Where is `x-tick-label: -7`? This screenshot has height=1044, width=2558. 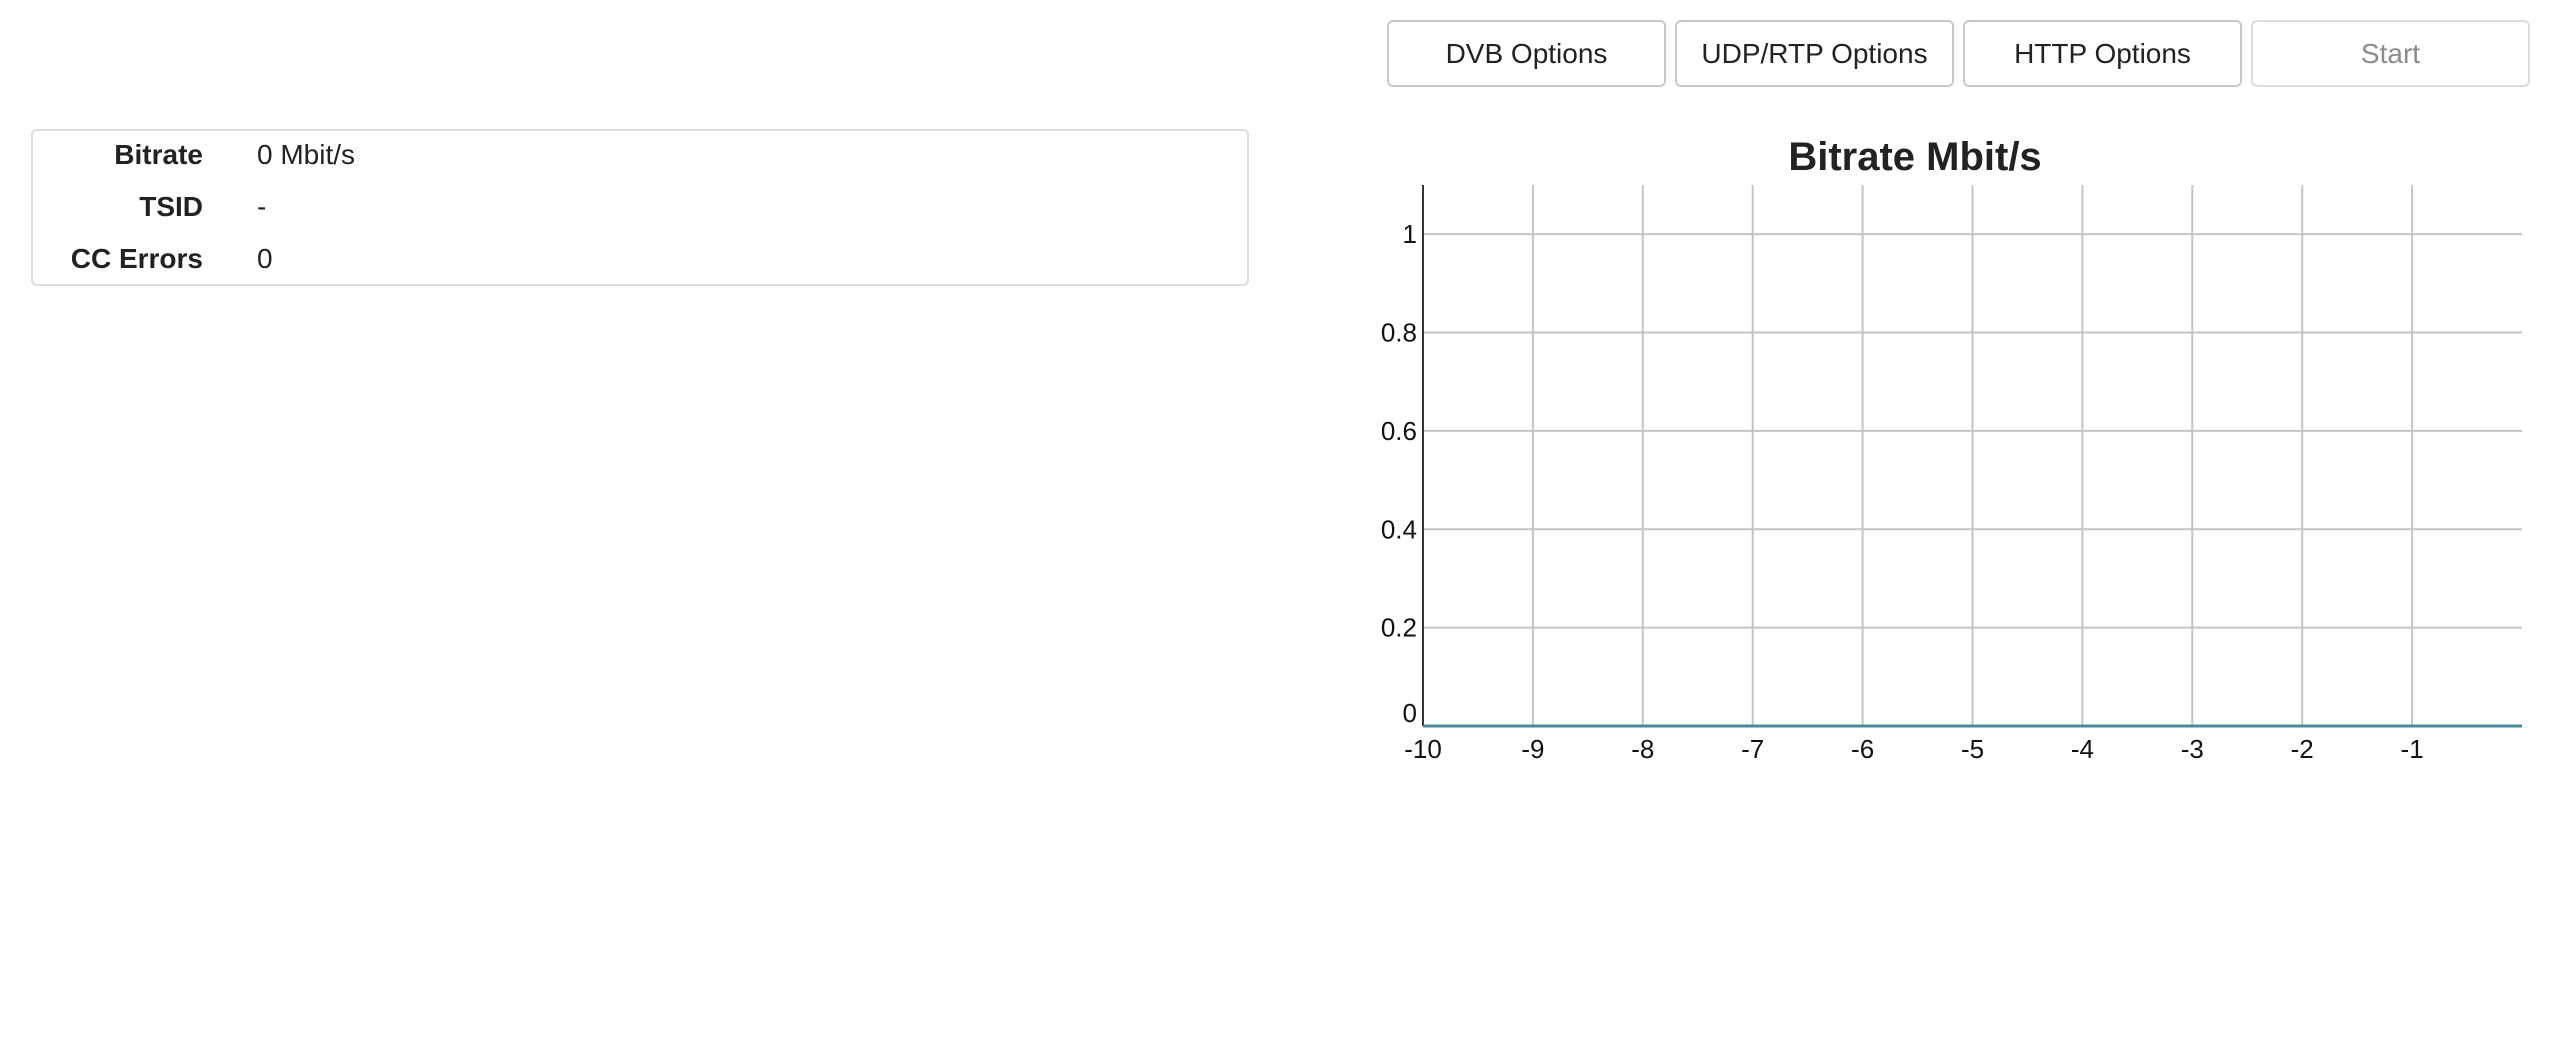 x-tick-label: -7 is located at coordinates (1752, 749).